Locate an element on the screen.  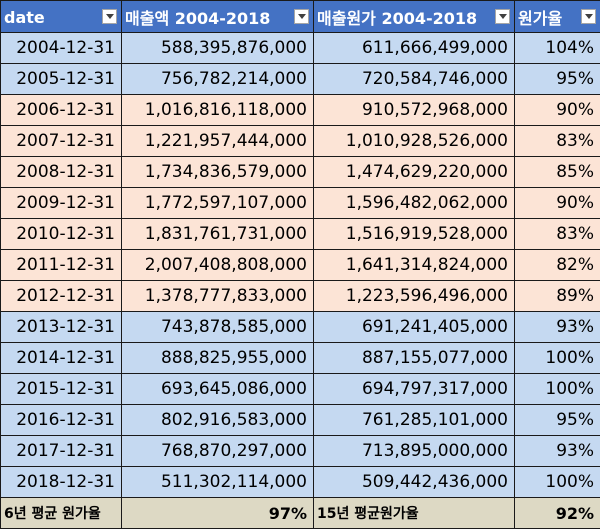
date-cell: 2006-12-31 is located at coordinates (61, 110).